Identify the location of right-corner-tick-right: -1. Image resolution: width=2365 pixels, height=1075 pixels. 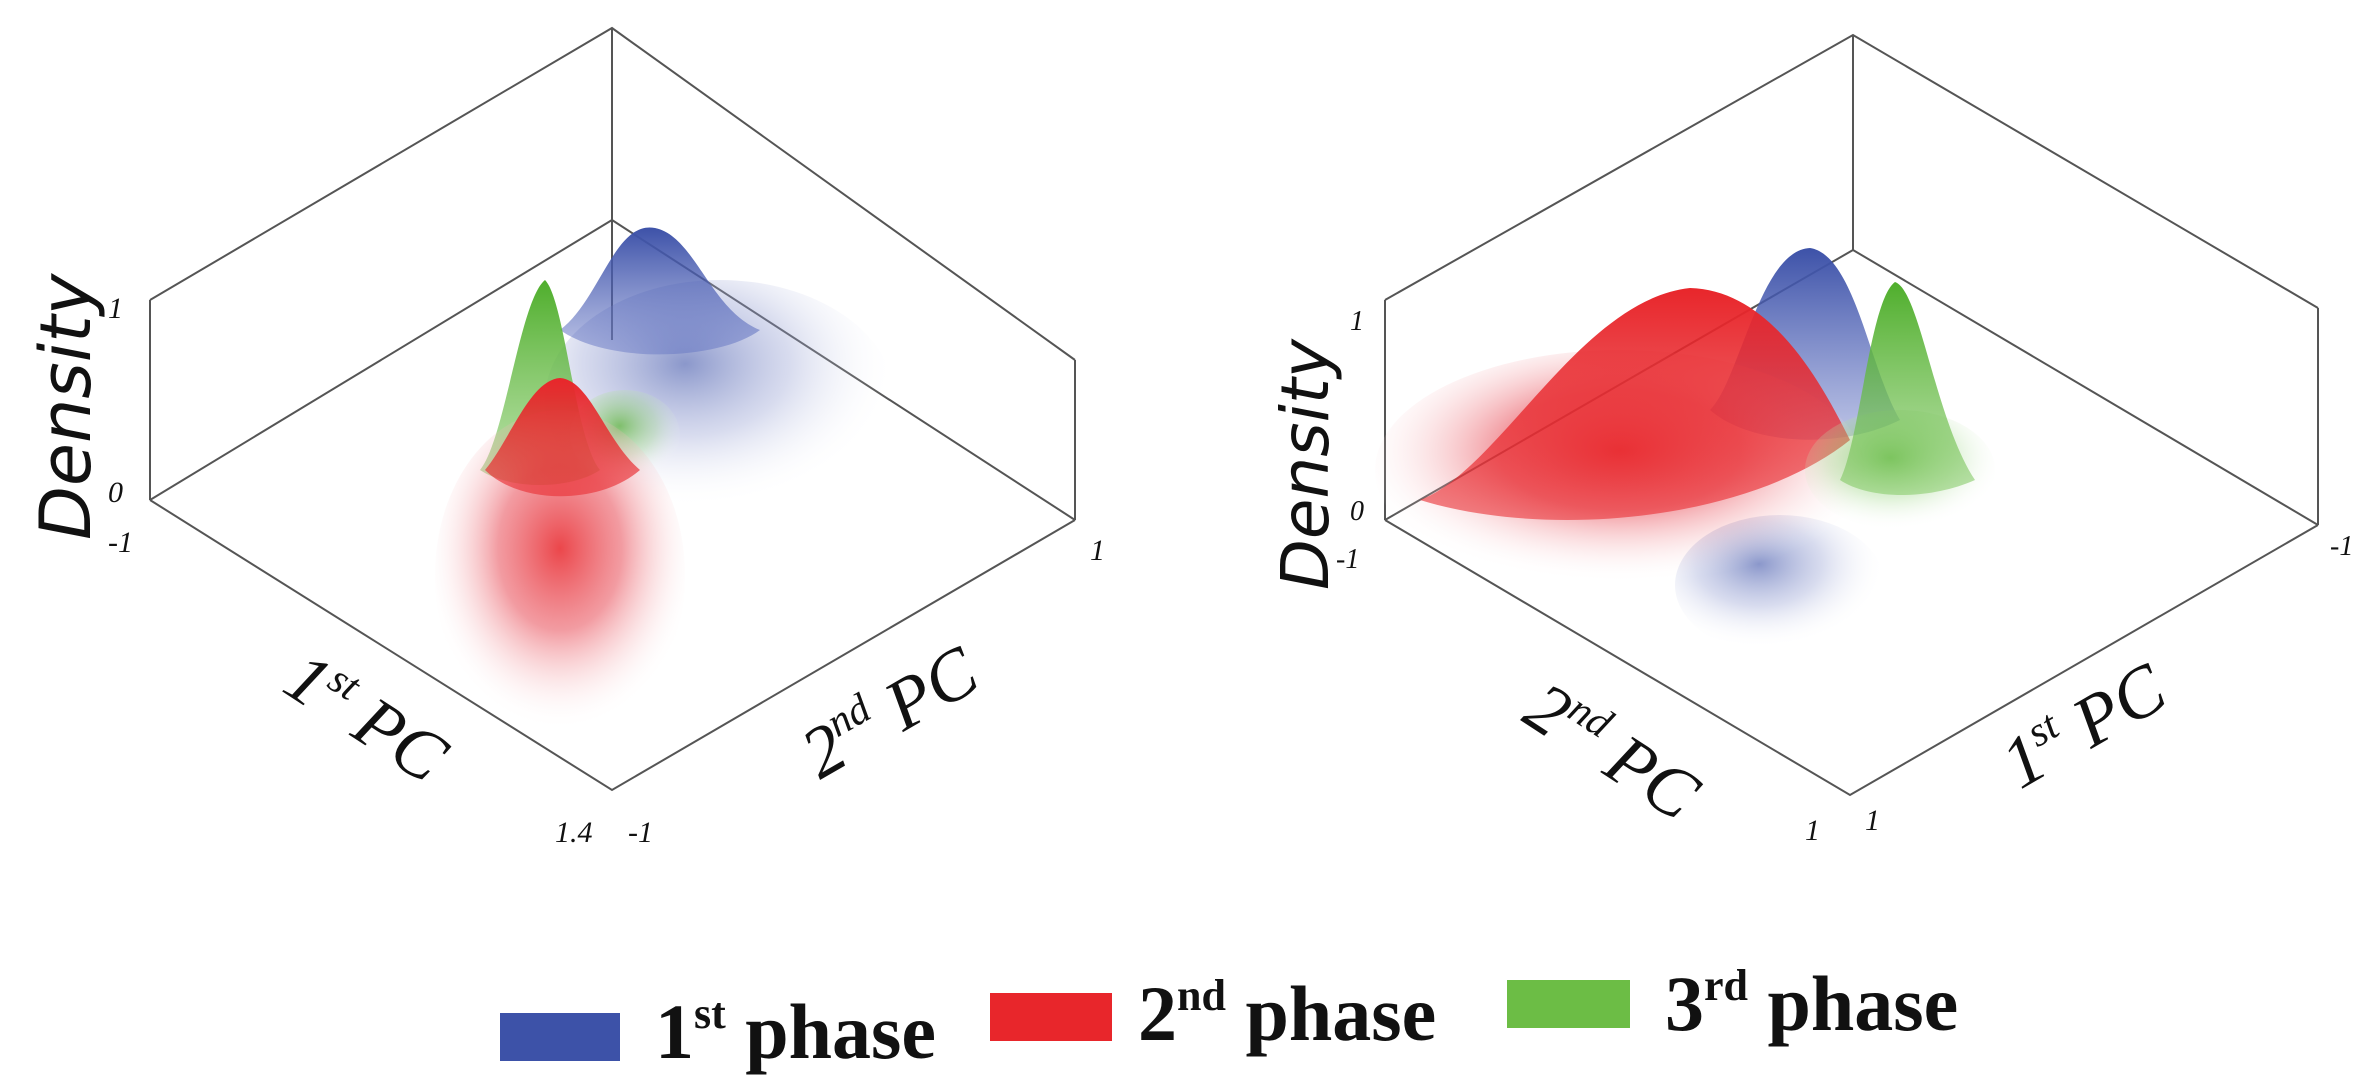
(2341, 546).